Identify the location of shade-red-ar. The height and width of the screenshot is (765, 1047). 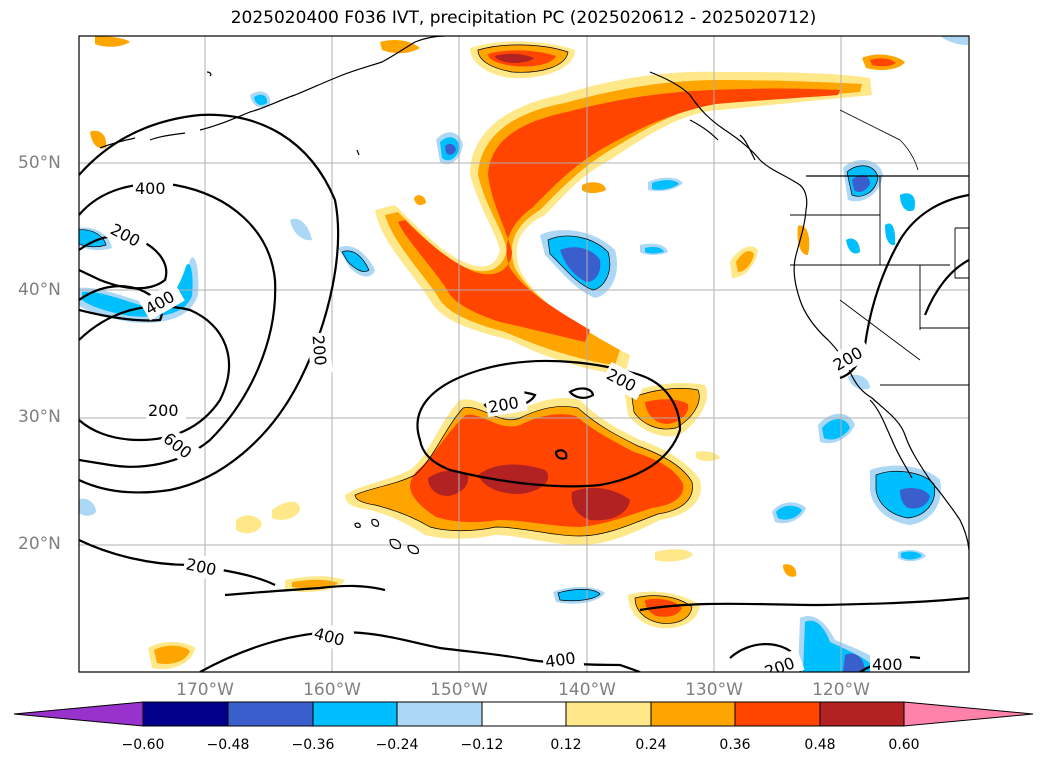
(619, 215).